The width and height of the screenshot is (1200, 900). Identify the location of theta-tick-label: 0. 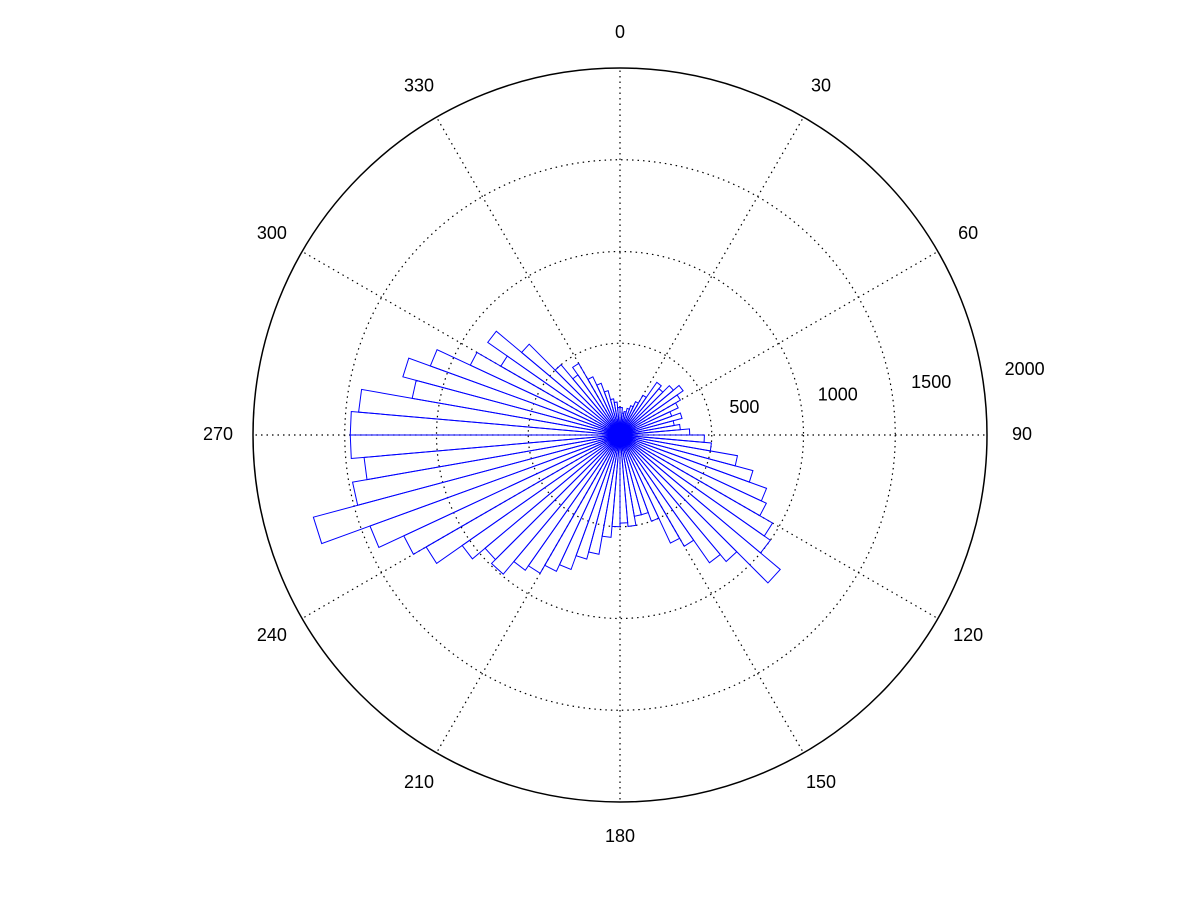
(620, 32).